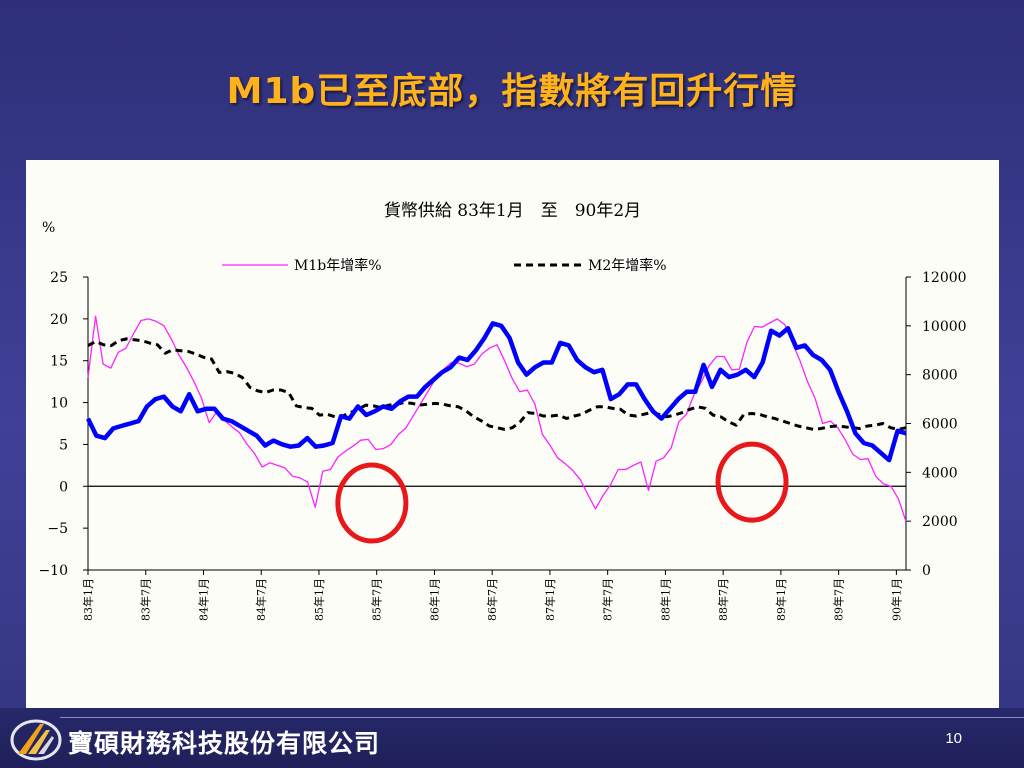 This screenshot has height=768, width=1024. I want to click on x-tick-label: 84年7月, so click(261, 599).